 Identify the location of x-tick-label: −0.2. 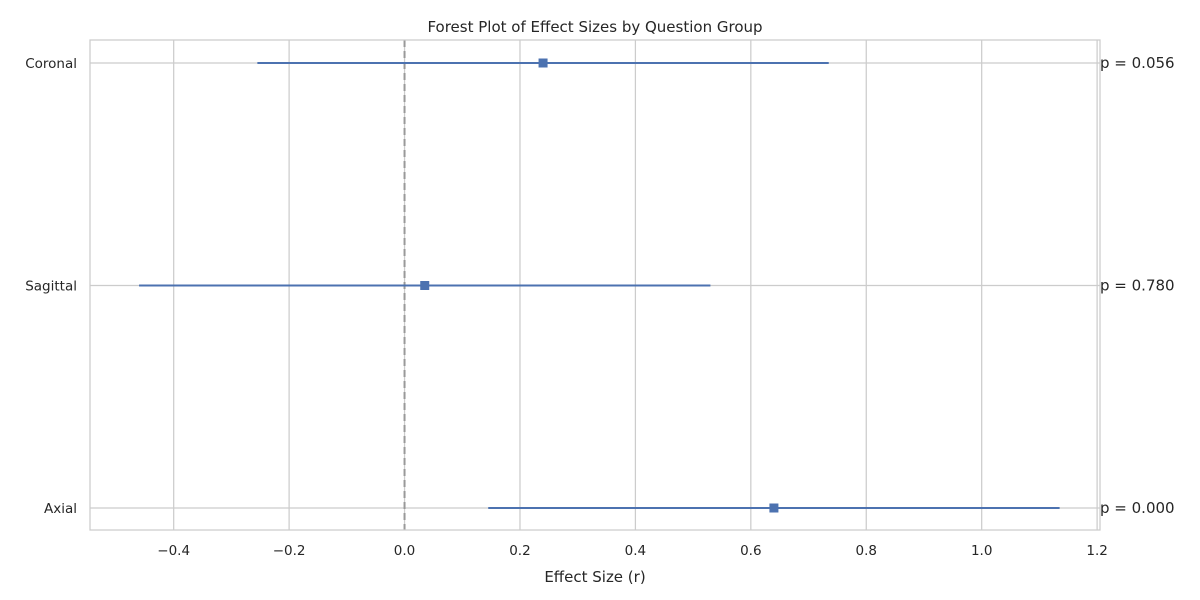
(289, 551).